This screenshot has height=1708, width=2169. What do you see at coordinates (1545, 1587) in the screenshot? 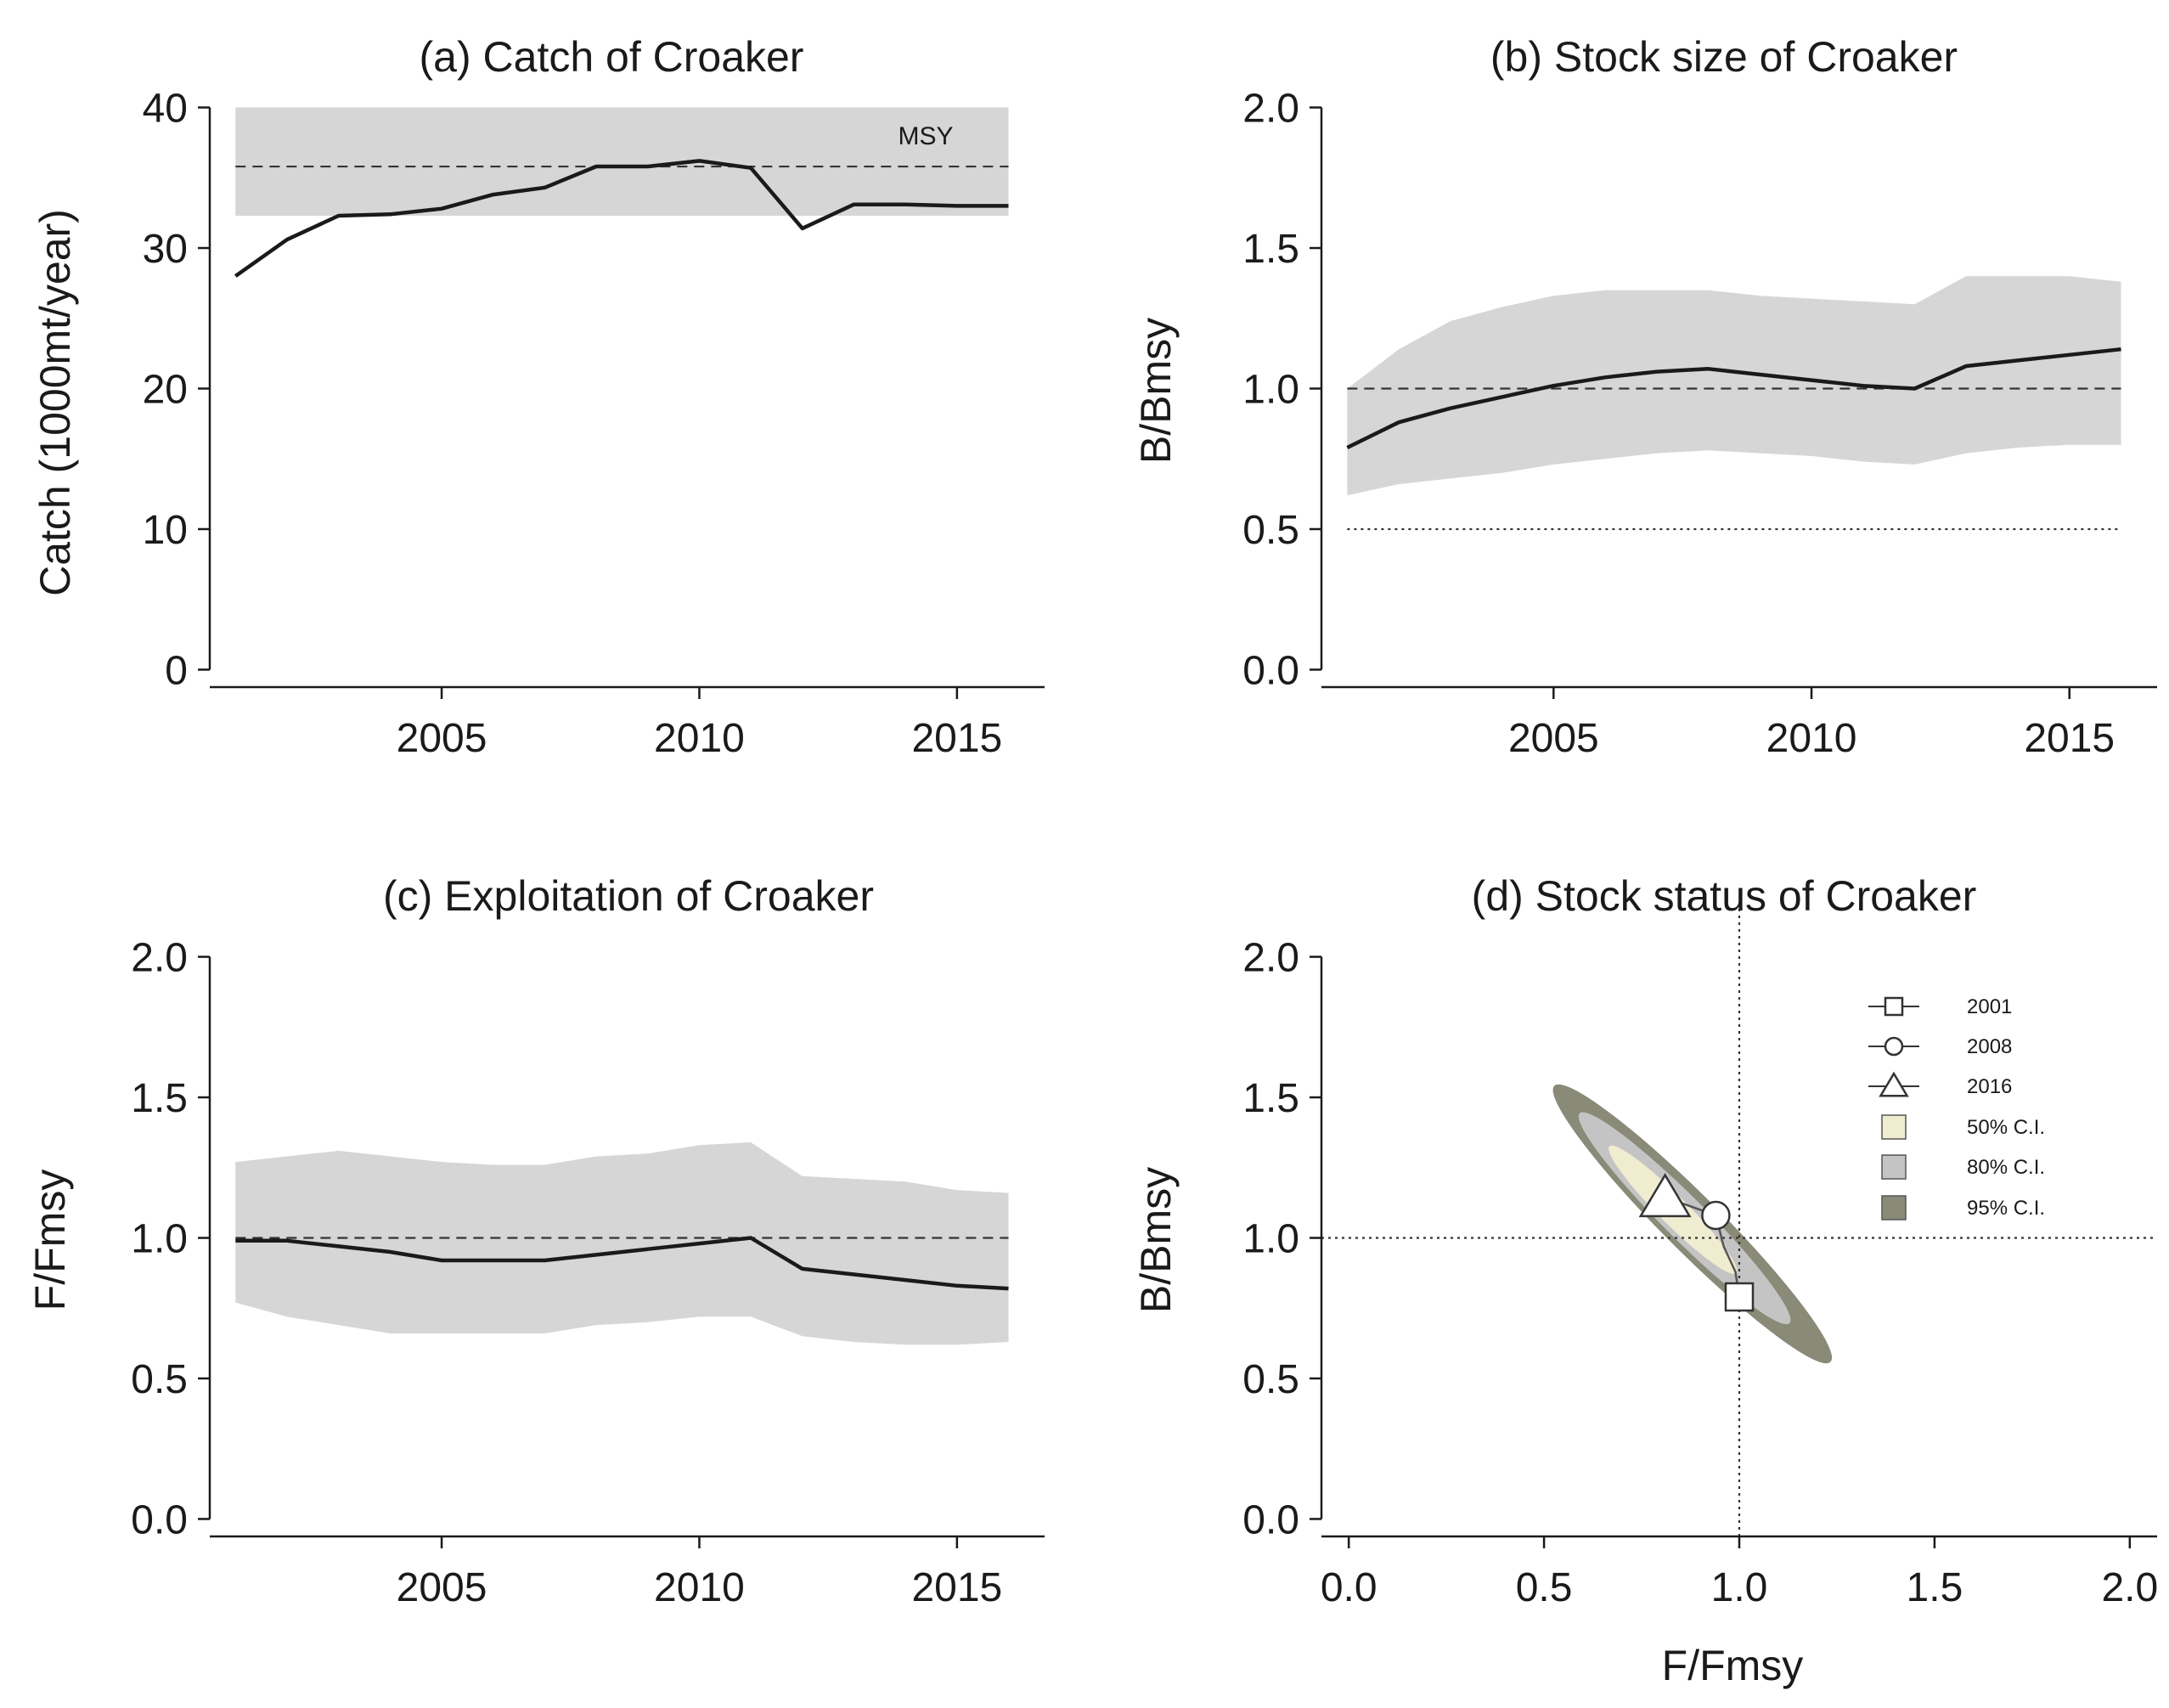
I see `x-tick-label: 0.5` at bounding box center [1545, 1587].